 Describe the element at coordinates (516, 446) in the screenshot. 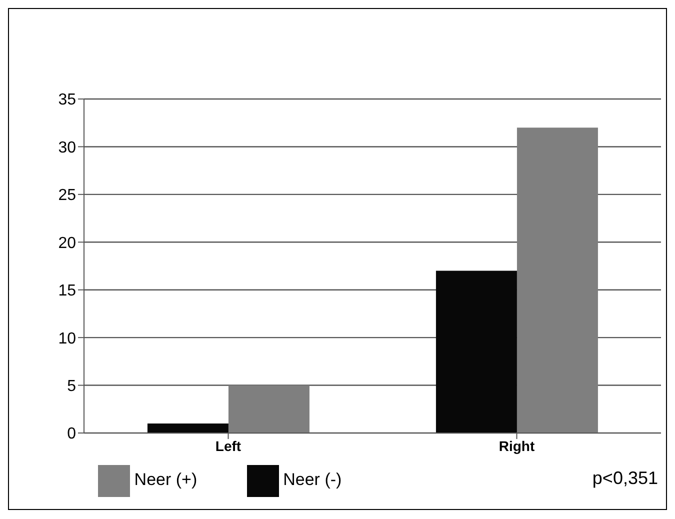

I see `x-tick-label: Right` at that location.